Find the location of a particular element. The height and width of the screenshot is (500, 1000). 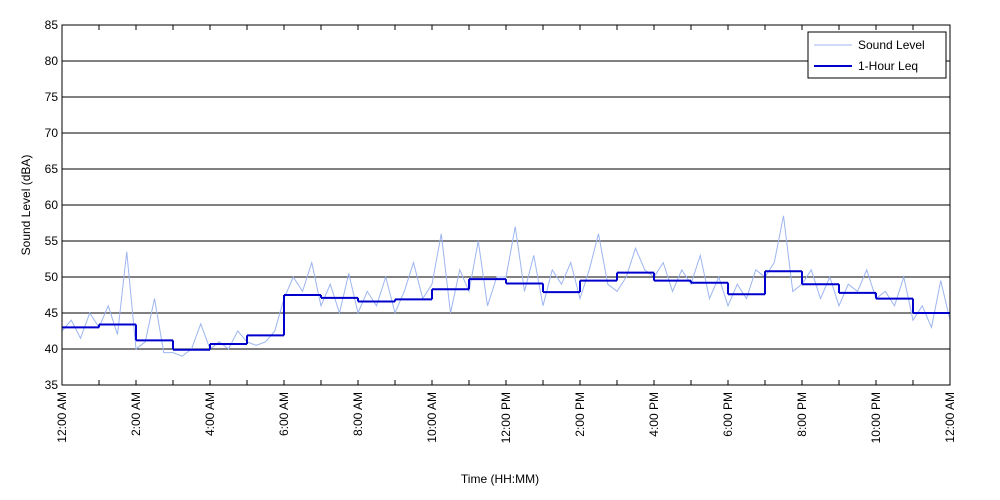

y-tick-label: 75 is located at coordinates (52, 97).